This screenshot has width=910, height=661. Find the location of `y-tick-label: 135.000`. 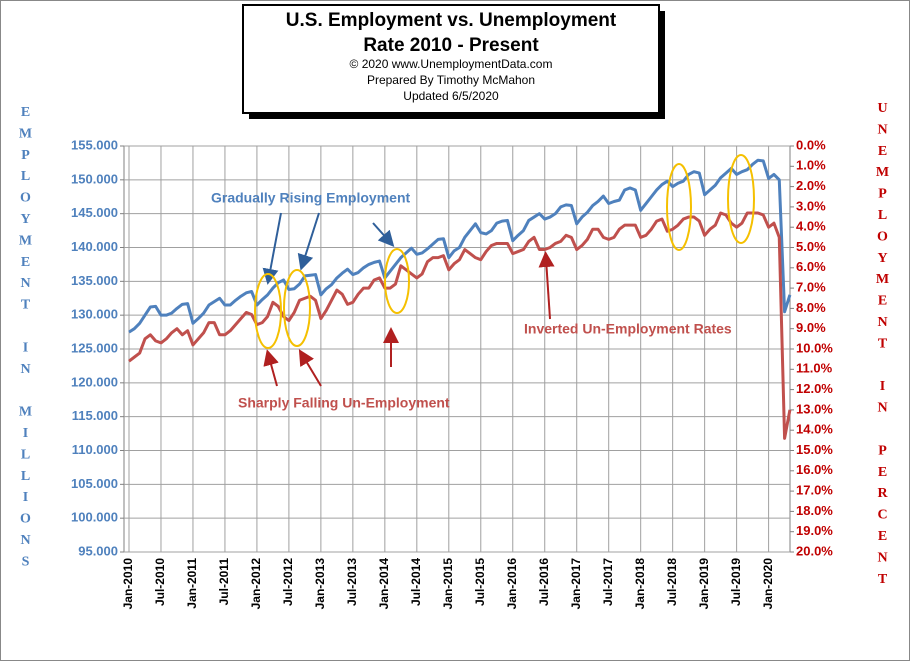

y-tick-label: 135.000 is located at coordinates (94, 280).